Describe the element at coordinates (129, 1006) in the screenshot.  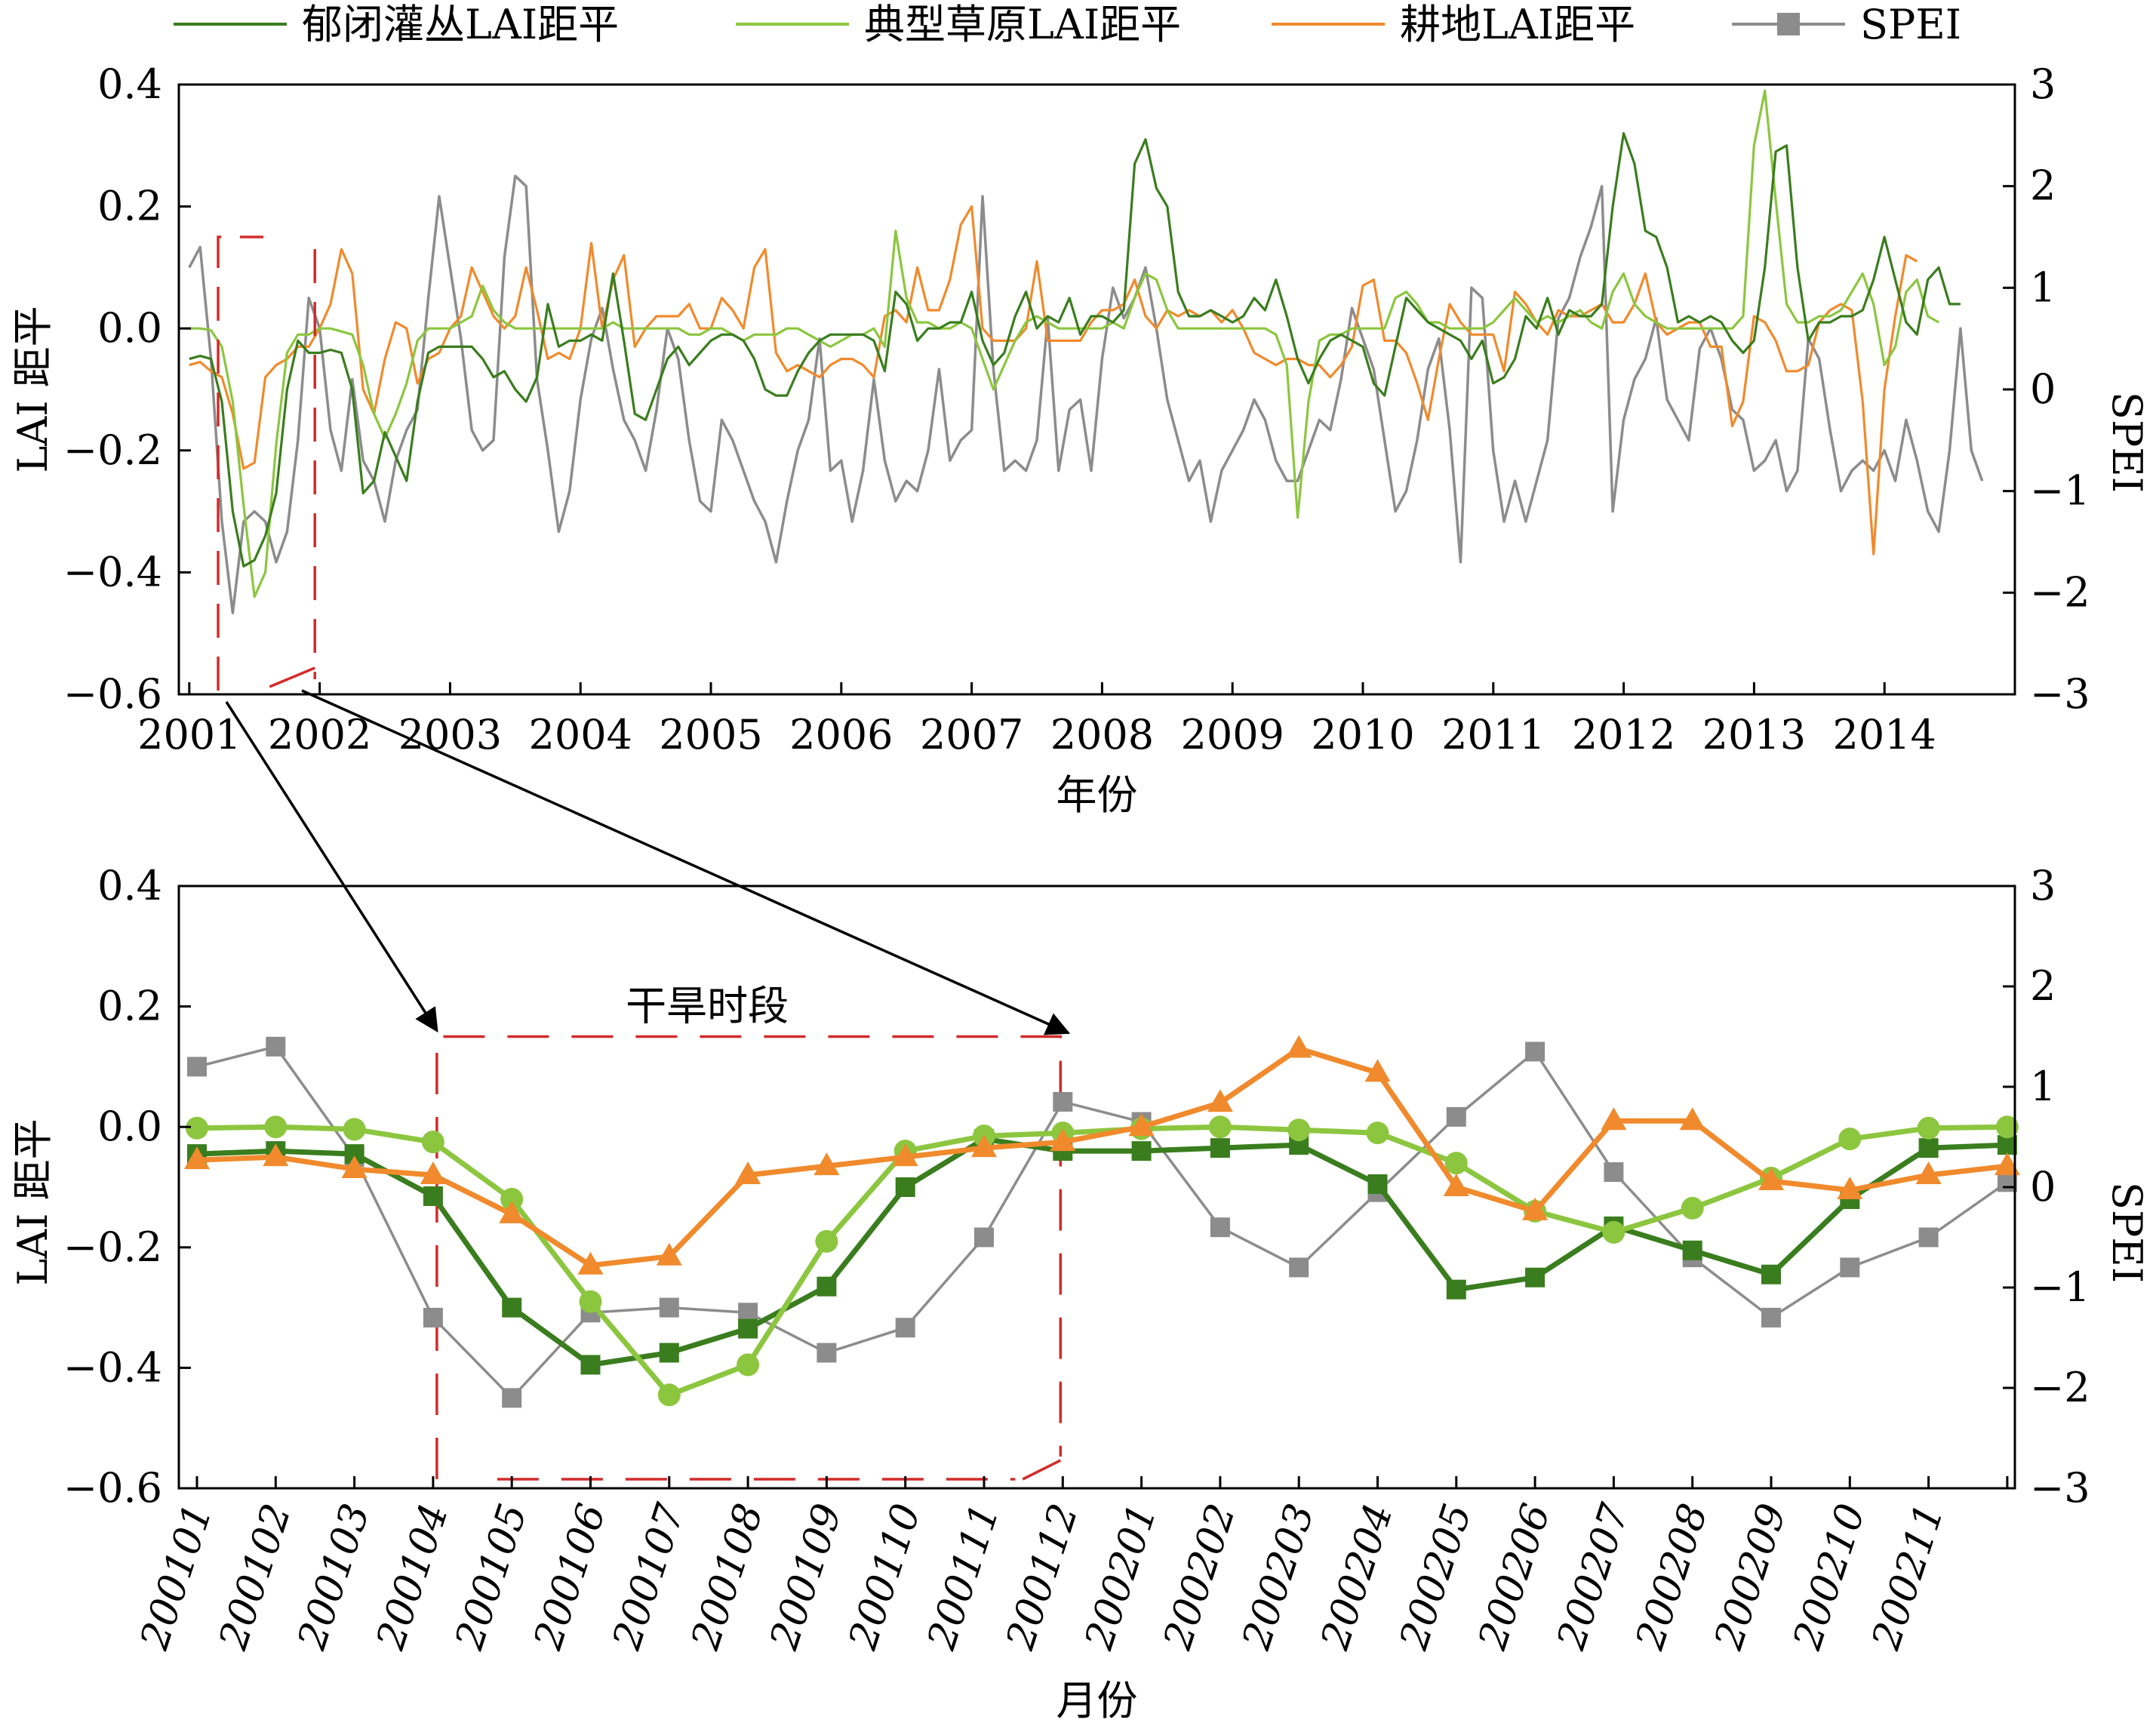
I see `bottom-left-tick-label: 0.2` at that location.